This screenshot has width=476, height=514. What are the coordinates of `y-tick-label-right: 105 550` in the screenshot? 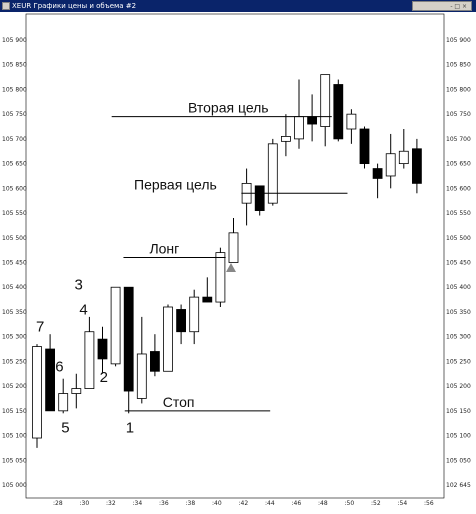 It's located at (458, 213).